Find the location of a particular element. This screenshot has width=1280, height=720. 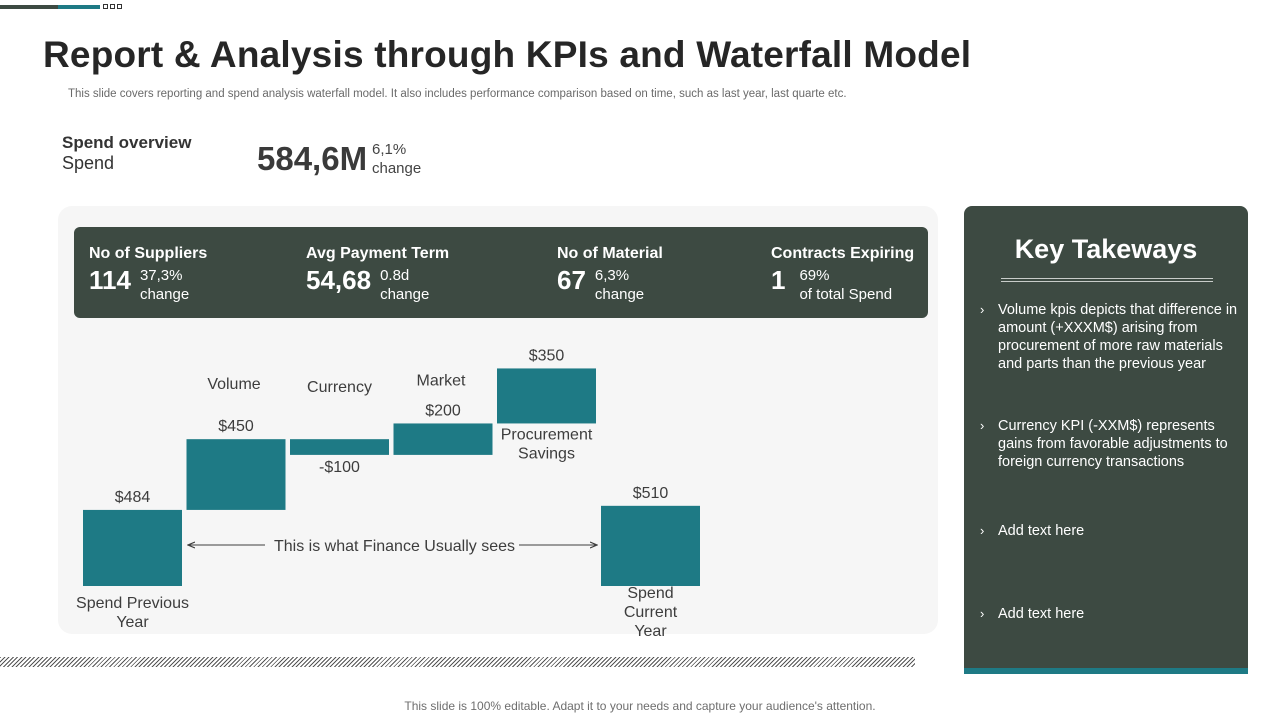

takeaways-bottom-accent is located at coordinates (1106, 671).